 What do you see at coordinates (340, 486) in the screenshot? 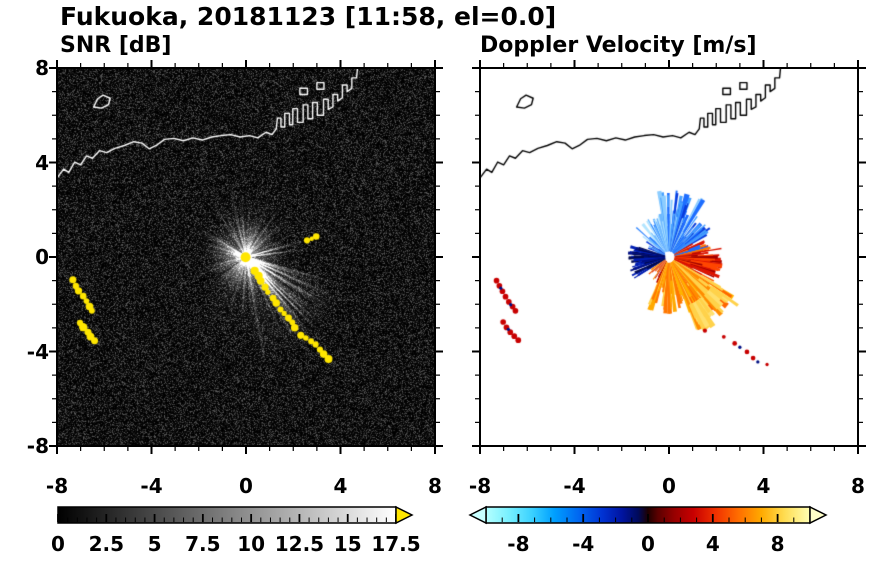
I see `snr-x-tick-label: 4` at bounding box center [340, 486].